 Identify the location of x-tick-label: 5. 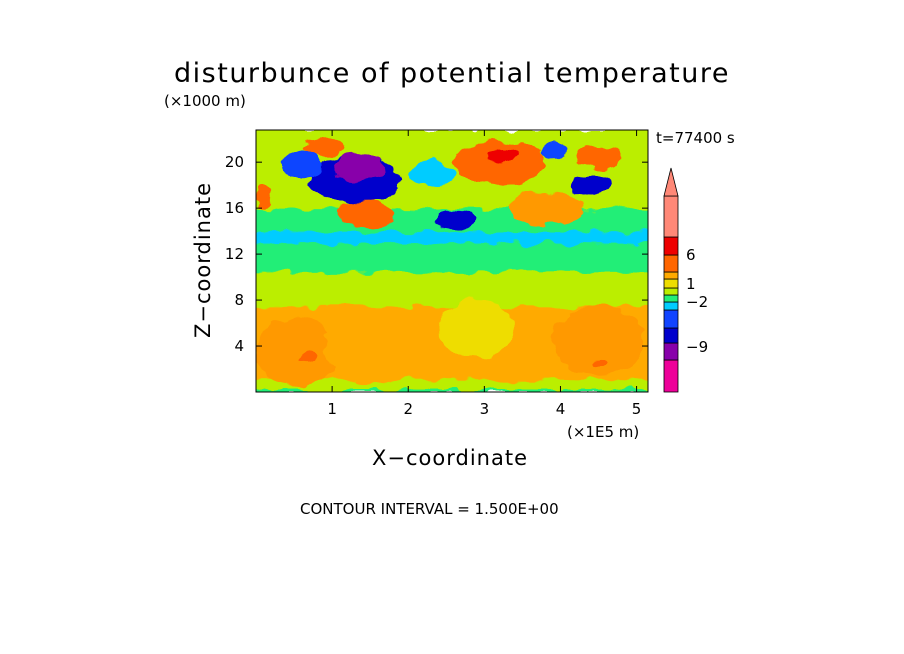
(637, 409).